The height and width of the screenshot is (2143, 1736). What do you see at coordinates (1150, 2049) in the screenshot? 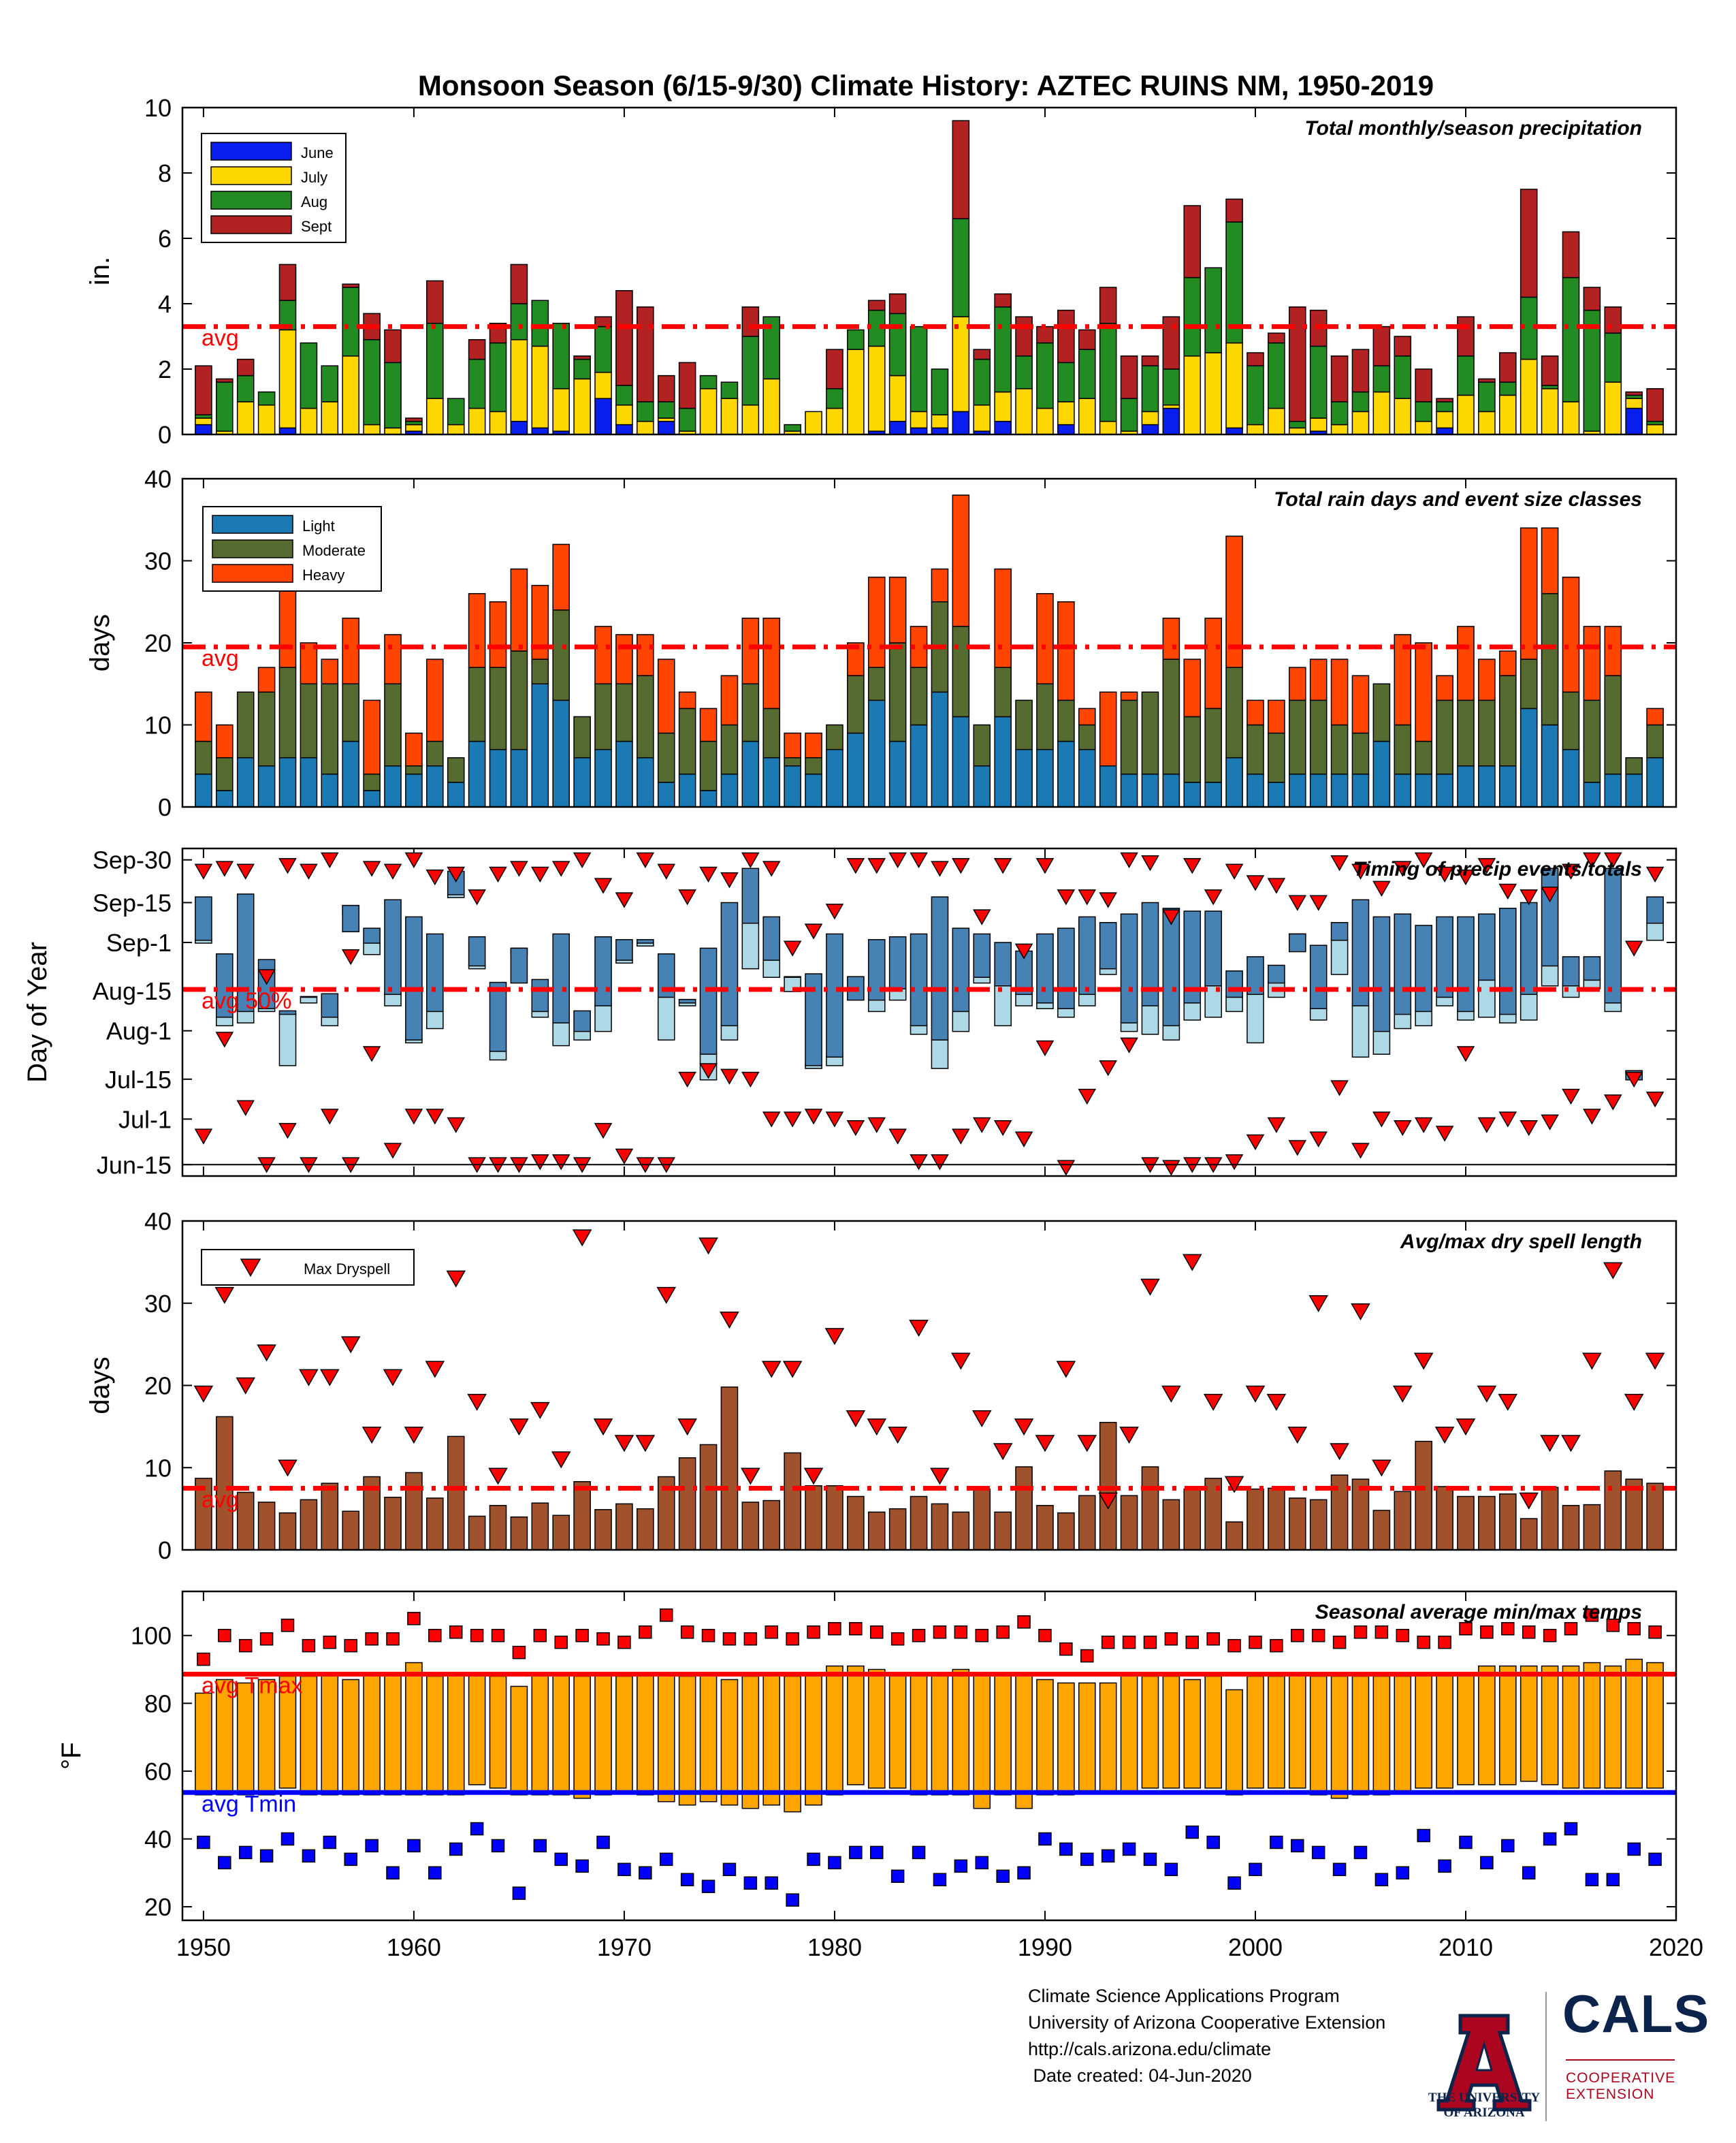
I see `footer-url: http://cals.arizona.edu/climate` at bounding box center [1150, 2049].